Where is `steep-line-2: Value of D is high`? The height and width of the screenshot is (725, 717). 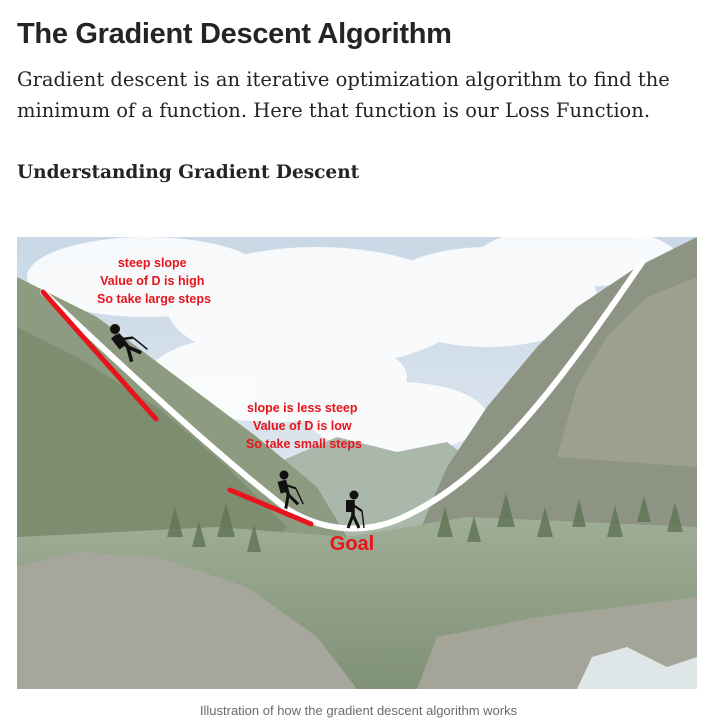 steep-line-2: Value of D is high is located at coordinates (152, 281).